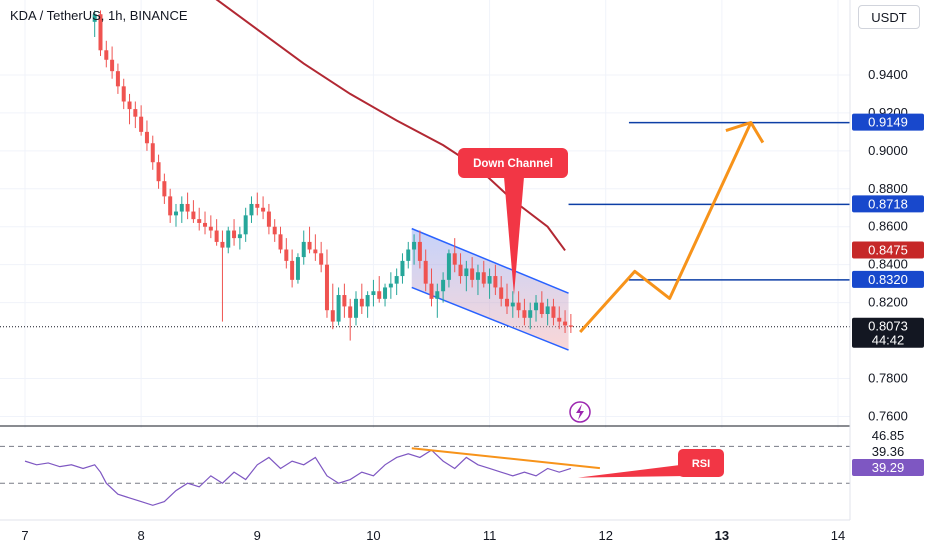 This screenshot has height=555, width=932. Describe the element at coordinates (651, 463) in the screenshot. I see `rsi-badge-group: RSI` at that location.